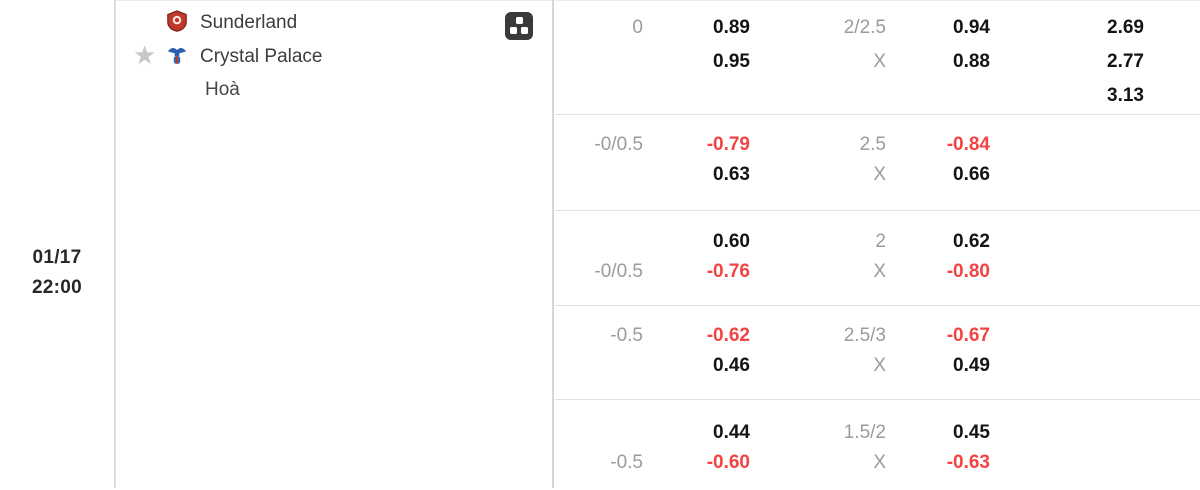 The image size is (1200, 490). Describe the element at coordinates (222, 89) in the screenshot. I see `draw-label: Hoà` at that location.